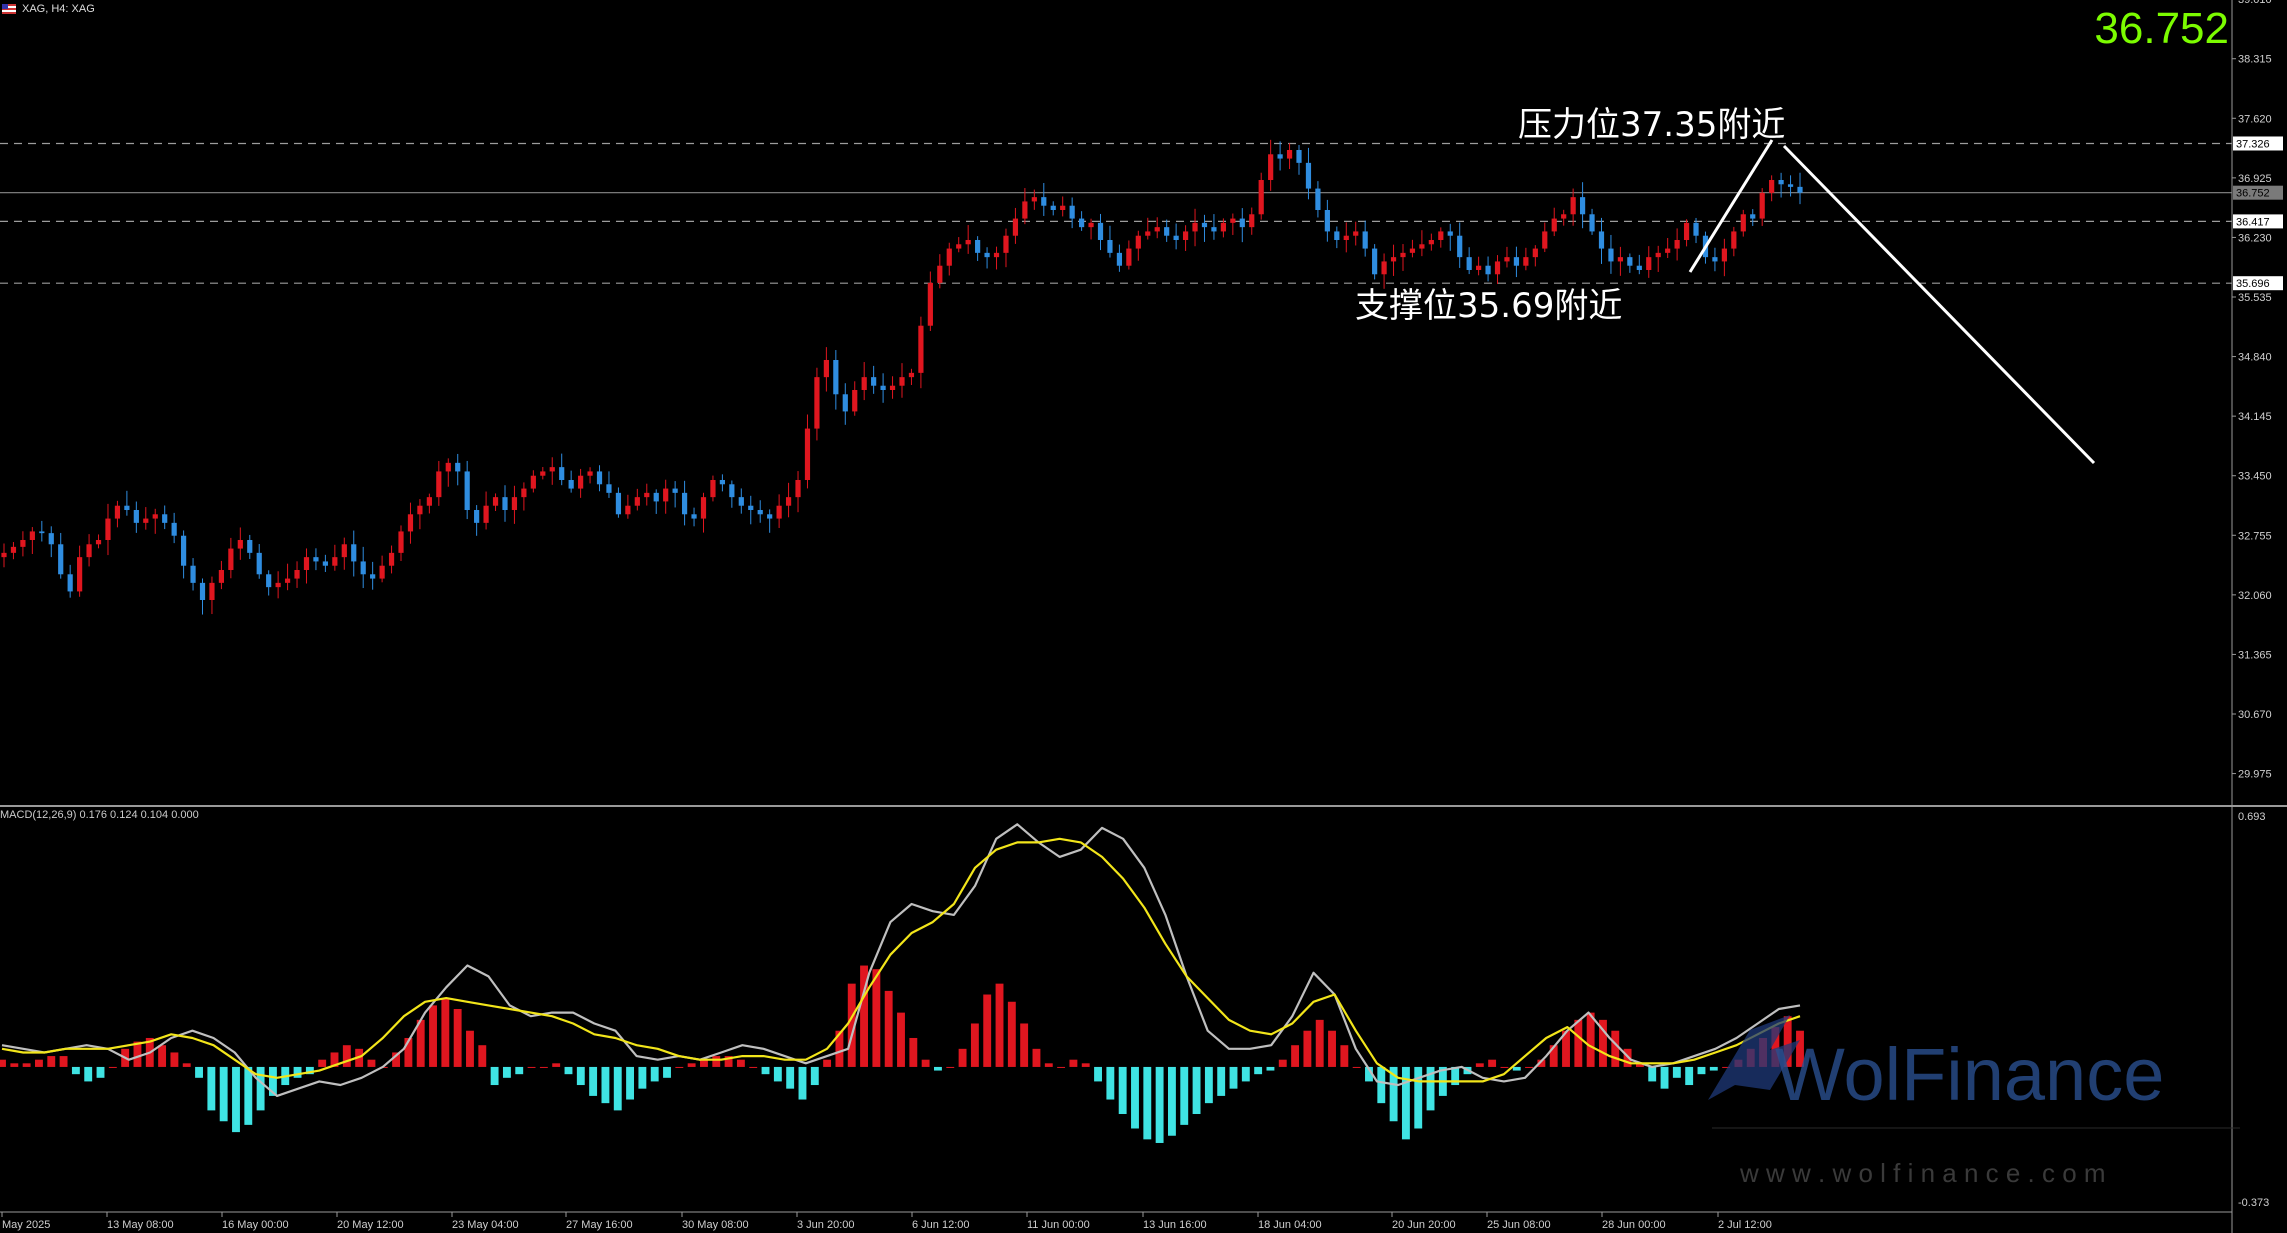  What do you see at coordinates (1519, 1225) in the screenshot?
I see `time-tick-label: 25 Jun 08:00` at bounding box center [1519, 1225].